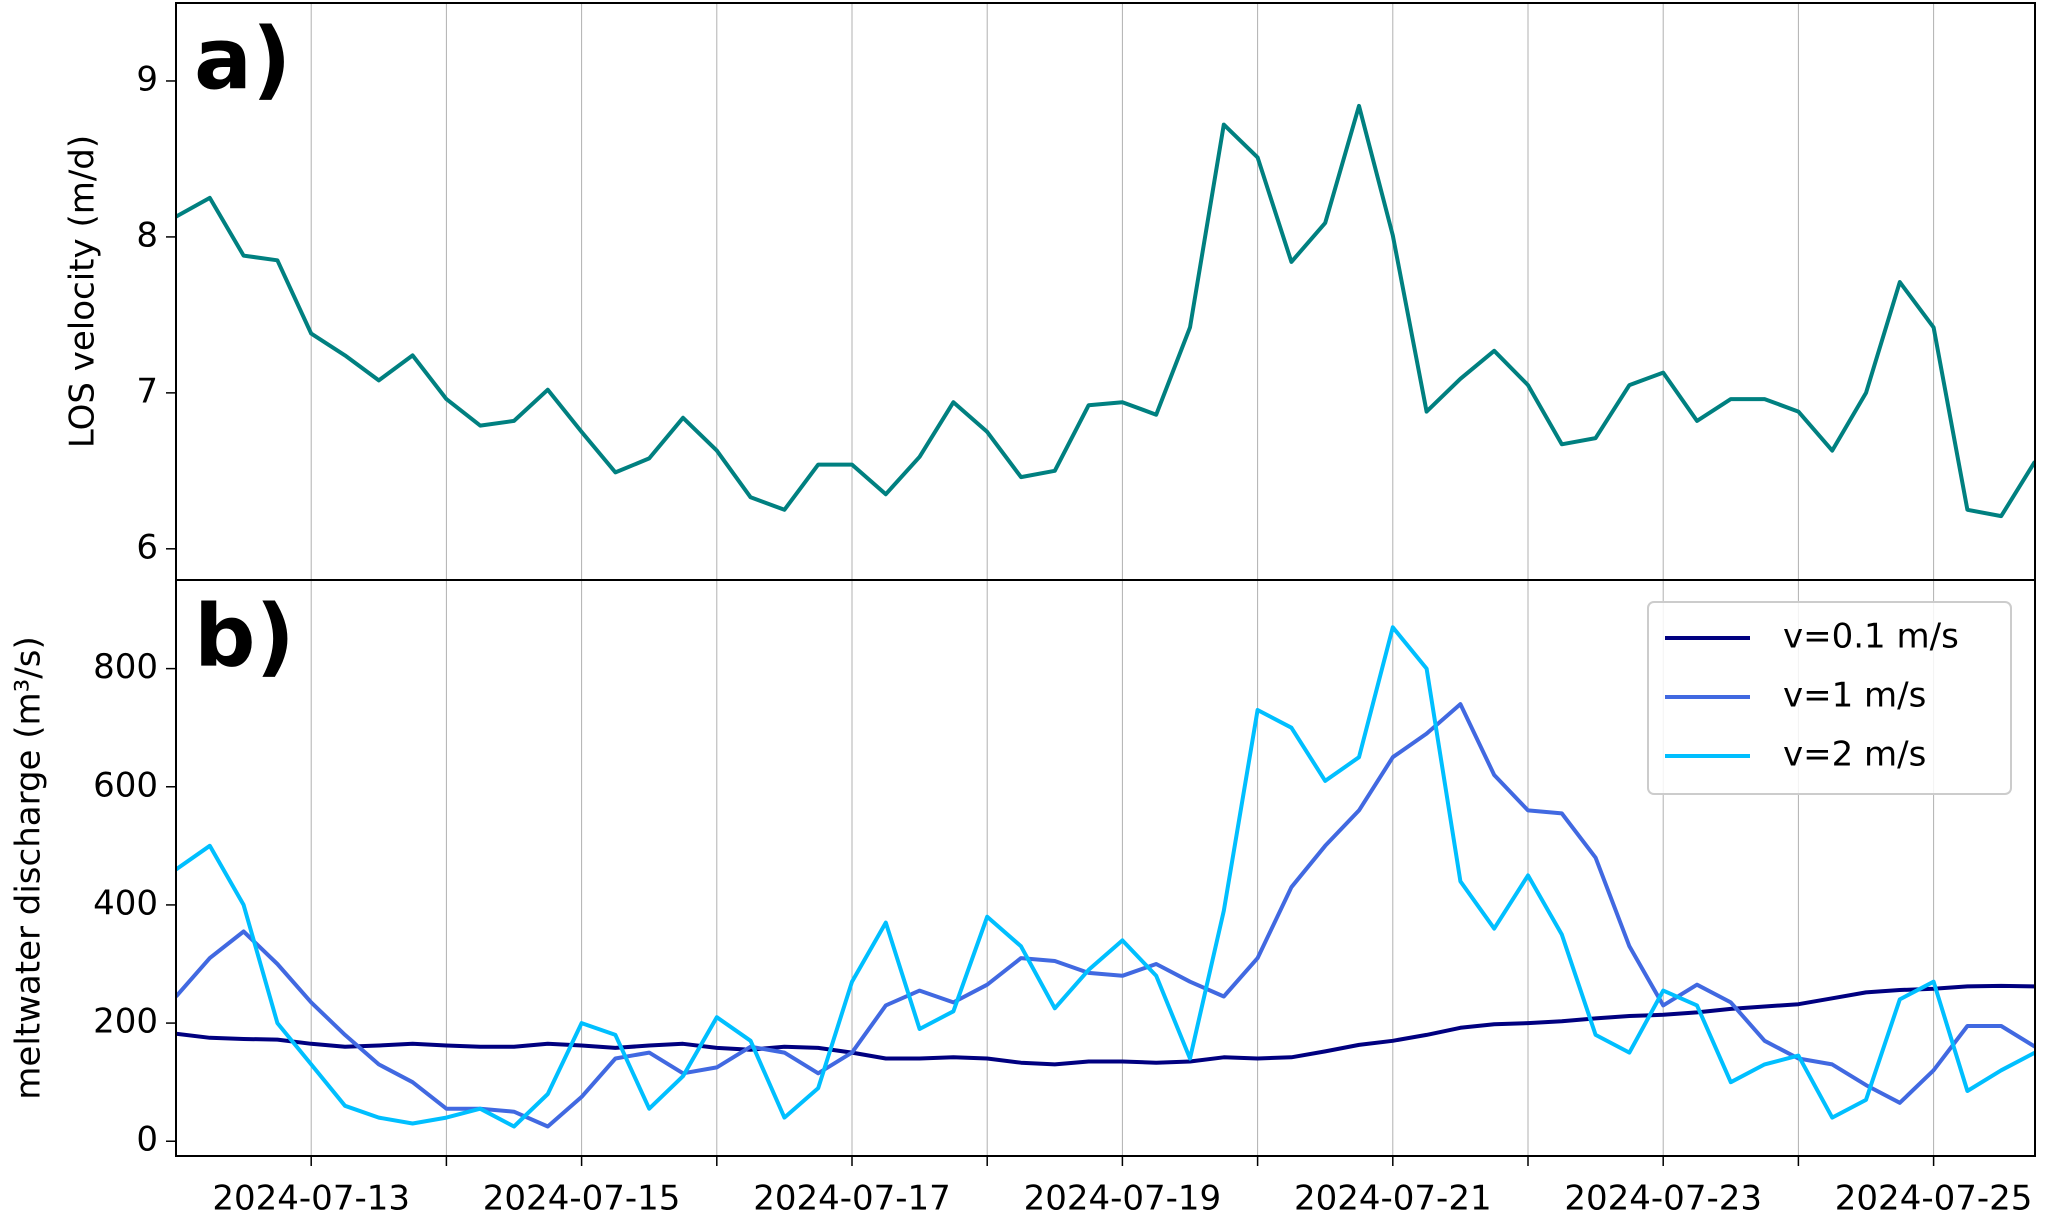  Describe the element at coordinates (125, 1022) in the screenshot. I see `y-tick-label: 200` at that location.